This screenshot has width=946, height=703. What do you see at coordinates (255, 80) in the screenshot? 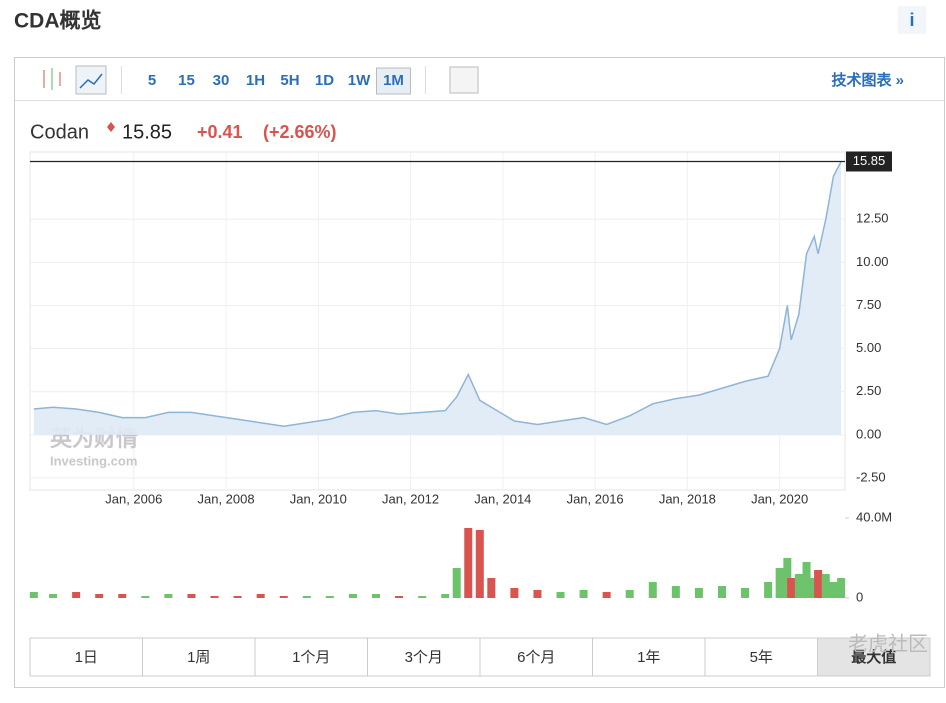
I see `interval-button: 1H` at bounding box center [255, 80].